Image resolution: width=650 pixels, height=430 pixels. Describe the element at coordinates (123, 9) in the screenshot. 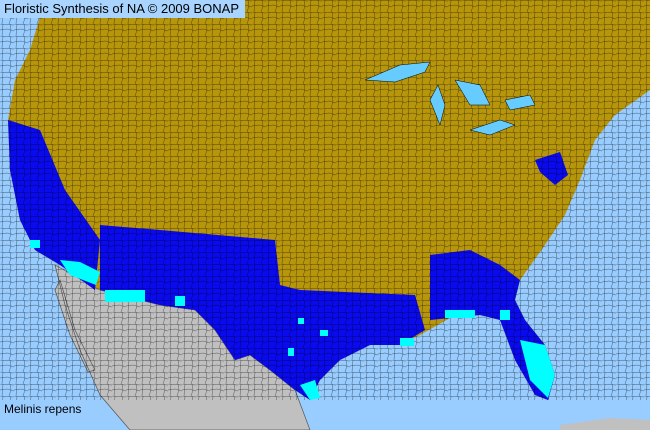

I see `map-title: Floristic Synthesis of NA © 2009 BONAP` at that location.